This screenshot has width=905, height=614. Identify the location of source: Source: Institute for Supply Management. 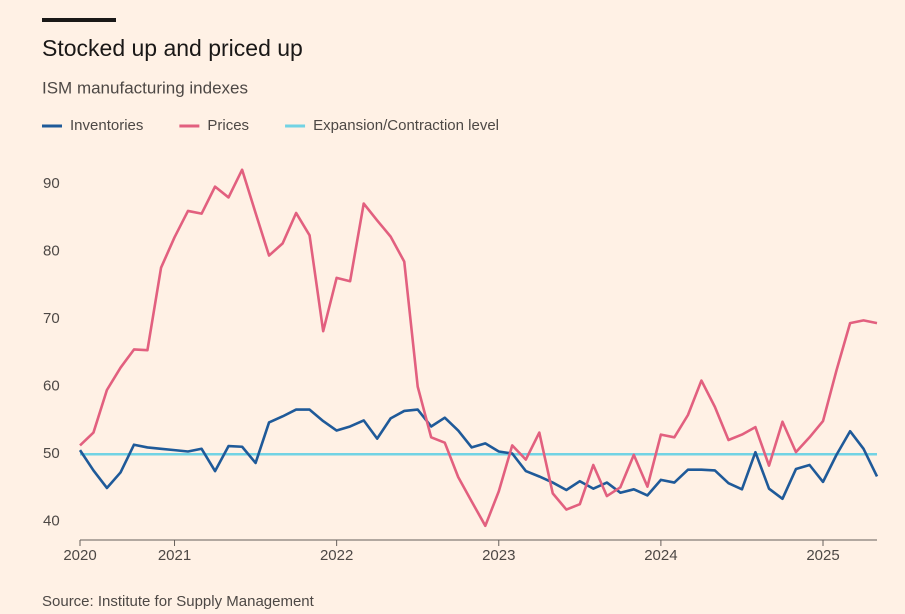
(178, 601).